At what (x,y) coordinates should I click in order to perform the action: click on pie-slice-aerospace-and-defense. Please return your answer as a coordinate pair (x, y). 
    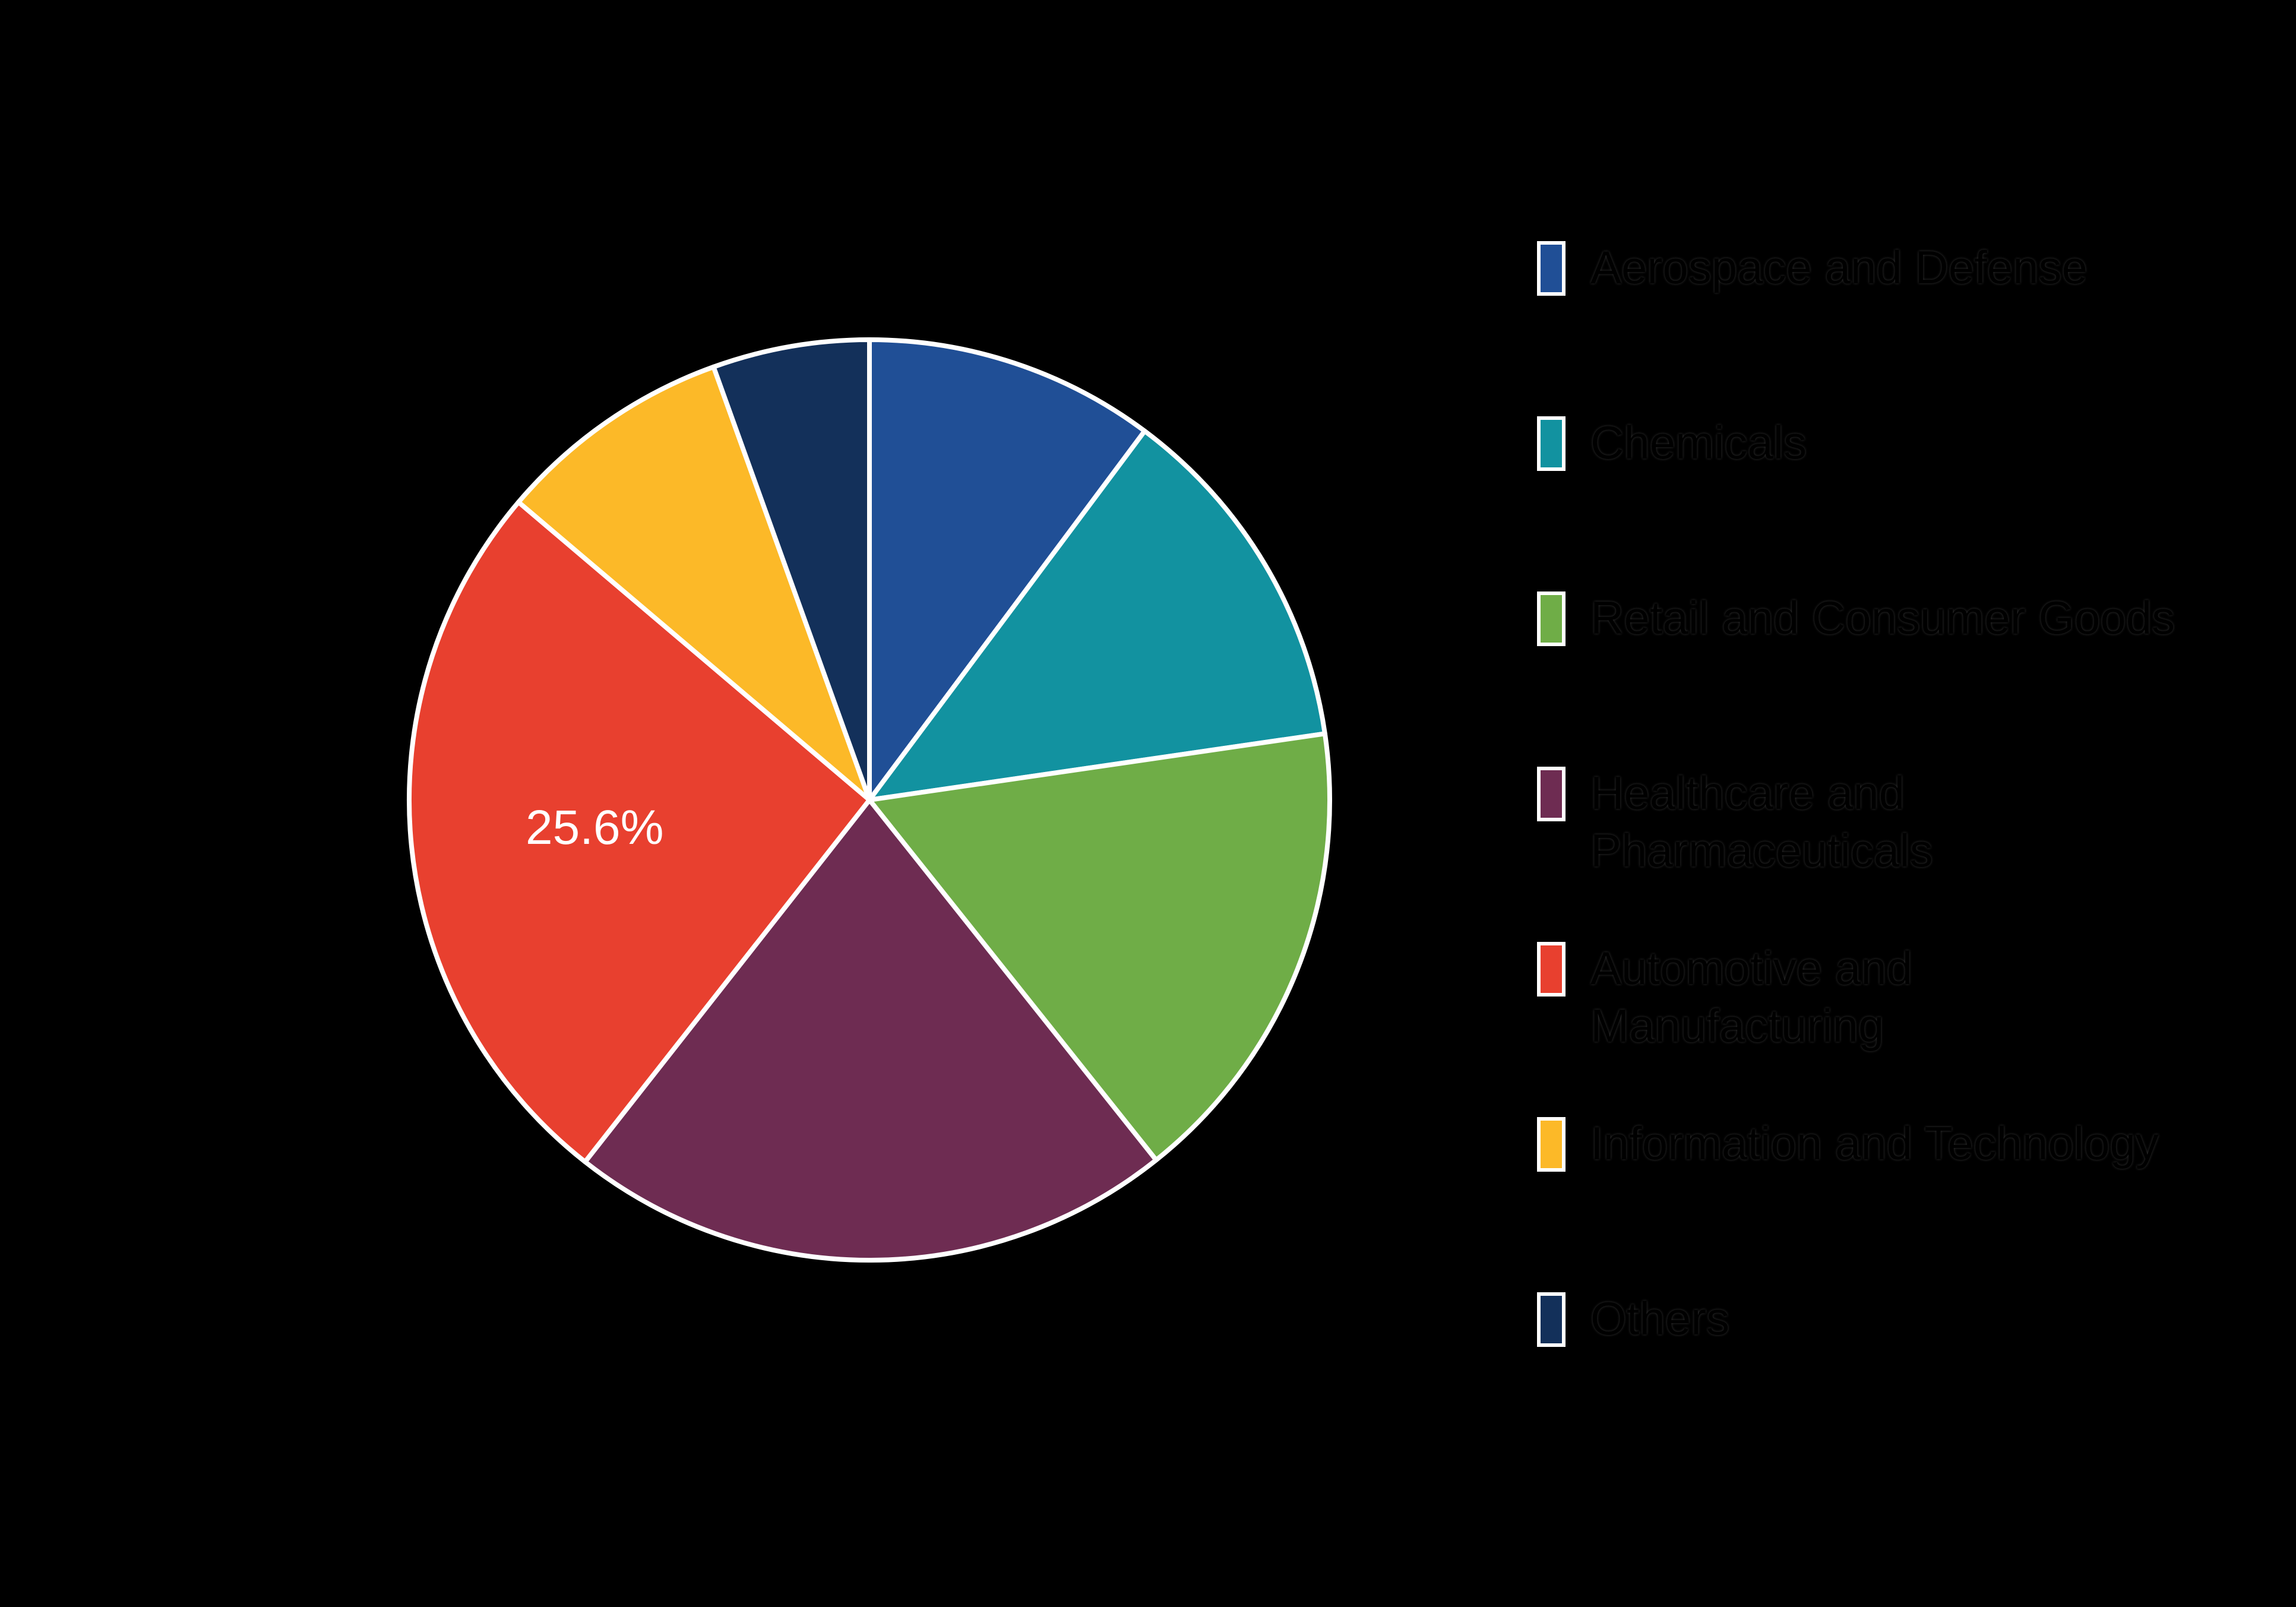
    Looking at the image, I should click on (1007, 569).